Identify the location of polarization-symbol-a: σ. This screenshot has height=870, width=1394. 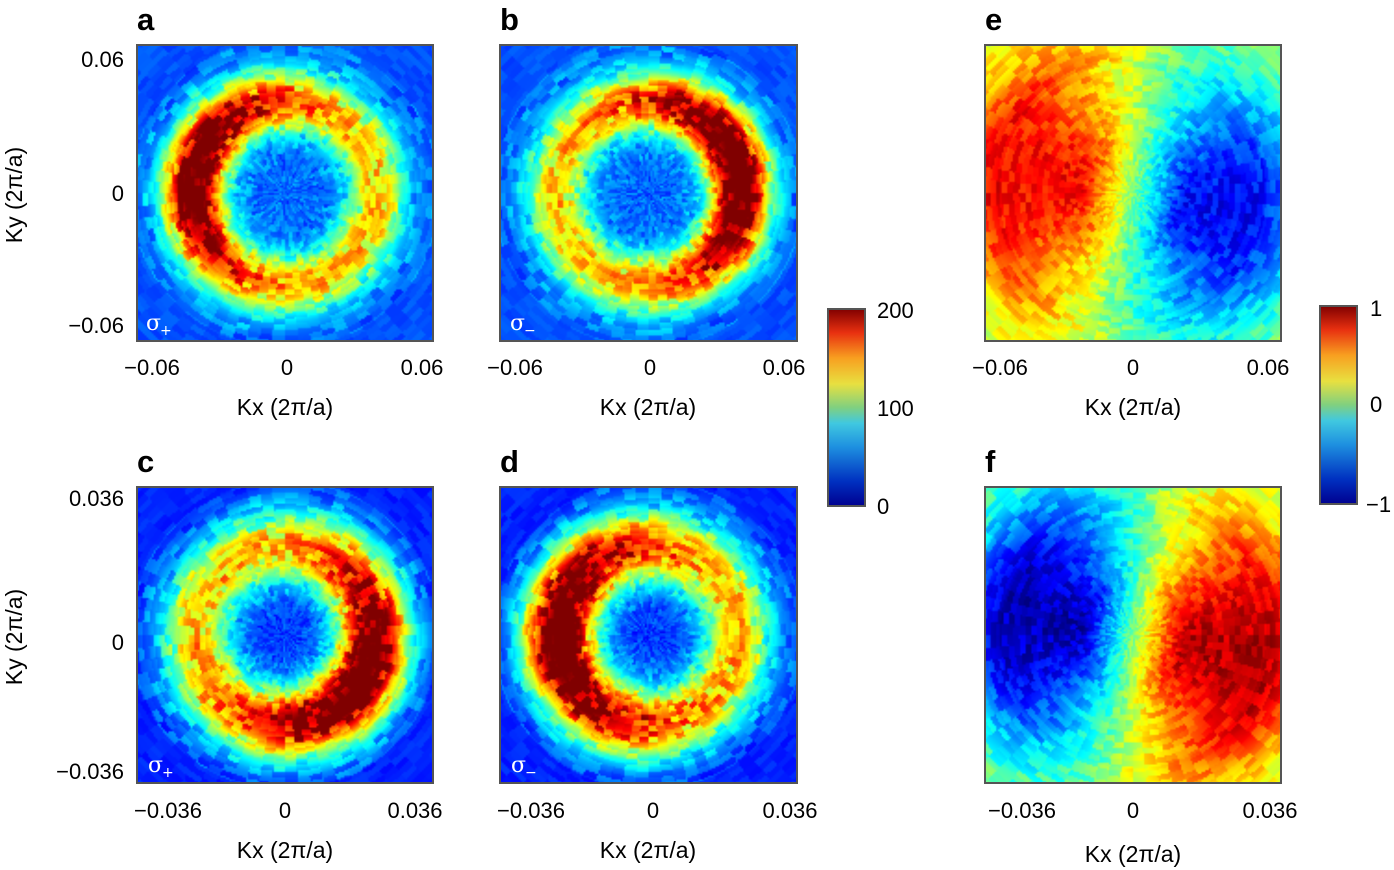
(153, 323).